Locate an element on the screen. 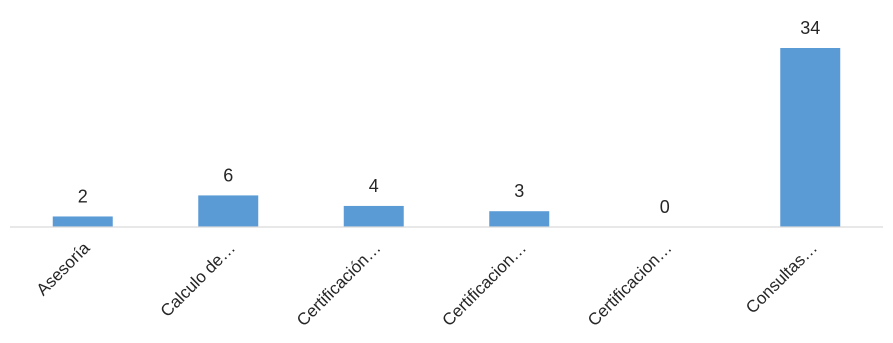  value-label-5: 34 is located at coordinates (810, 28).